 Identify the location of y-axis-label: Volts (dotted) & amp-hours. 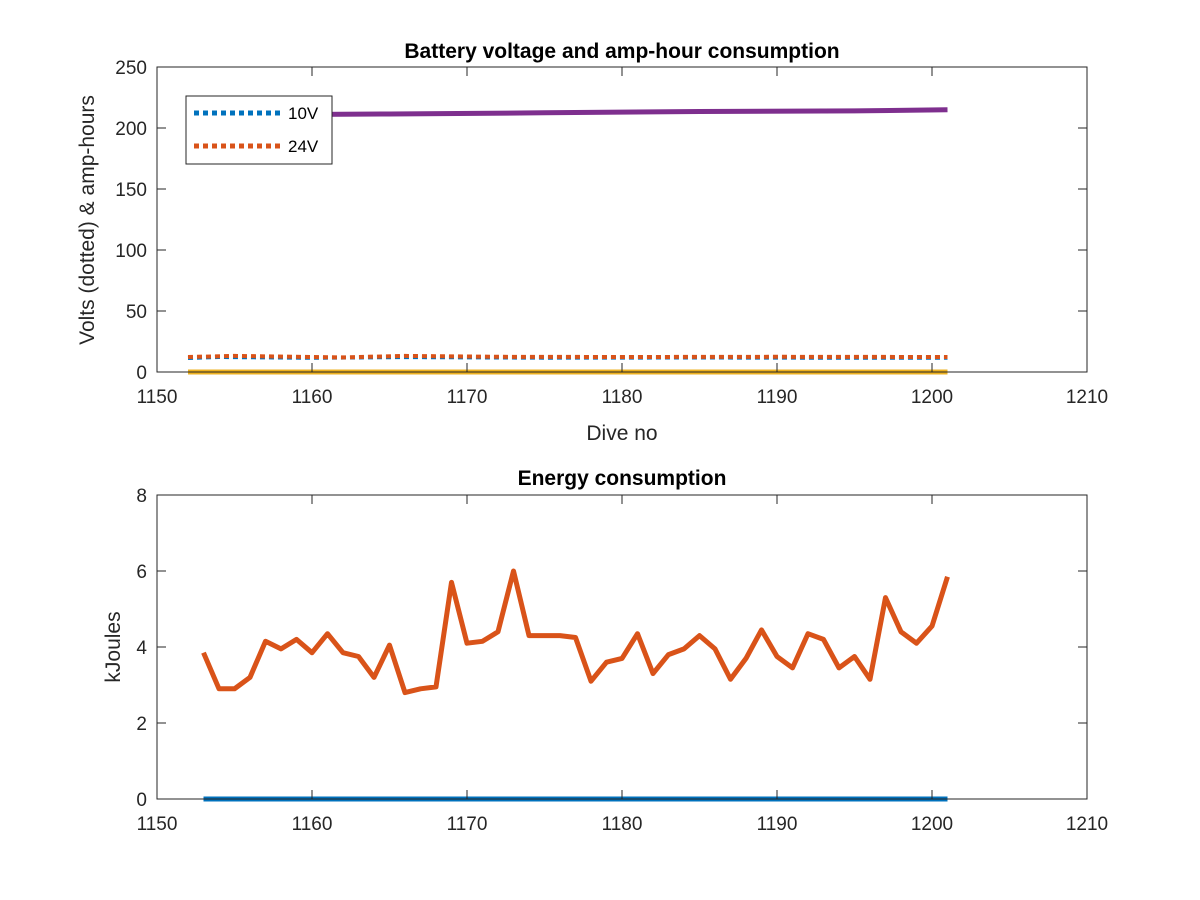
(87, 220).